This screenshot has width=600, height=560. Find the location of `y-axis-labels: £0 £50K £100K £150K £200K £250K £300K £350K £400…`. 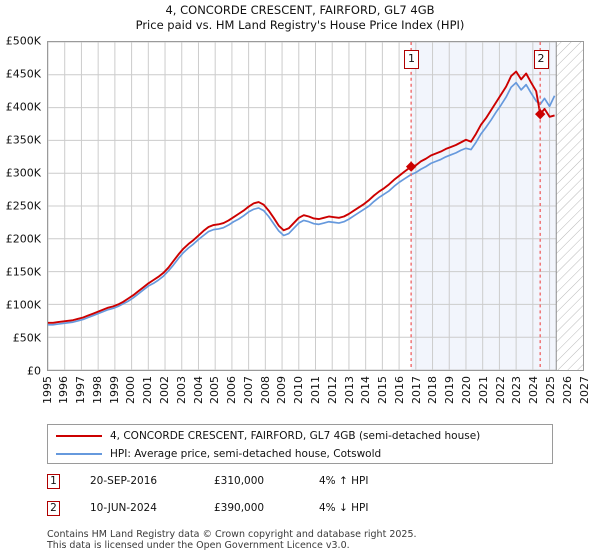

y-axis-labels: £0 £50K £100K £150K £200K £250K £300K £350K £400… is located at coordinates (22, 206).